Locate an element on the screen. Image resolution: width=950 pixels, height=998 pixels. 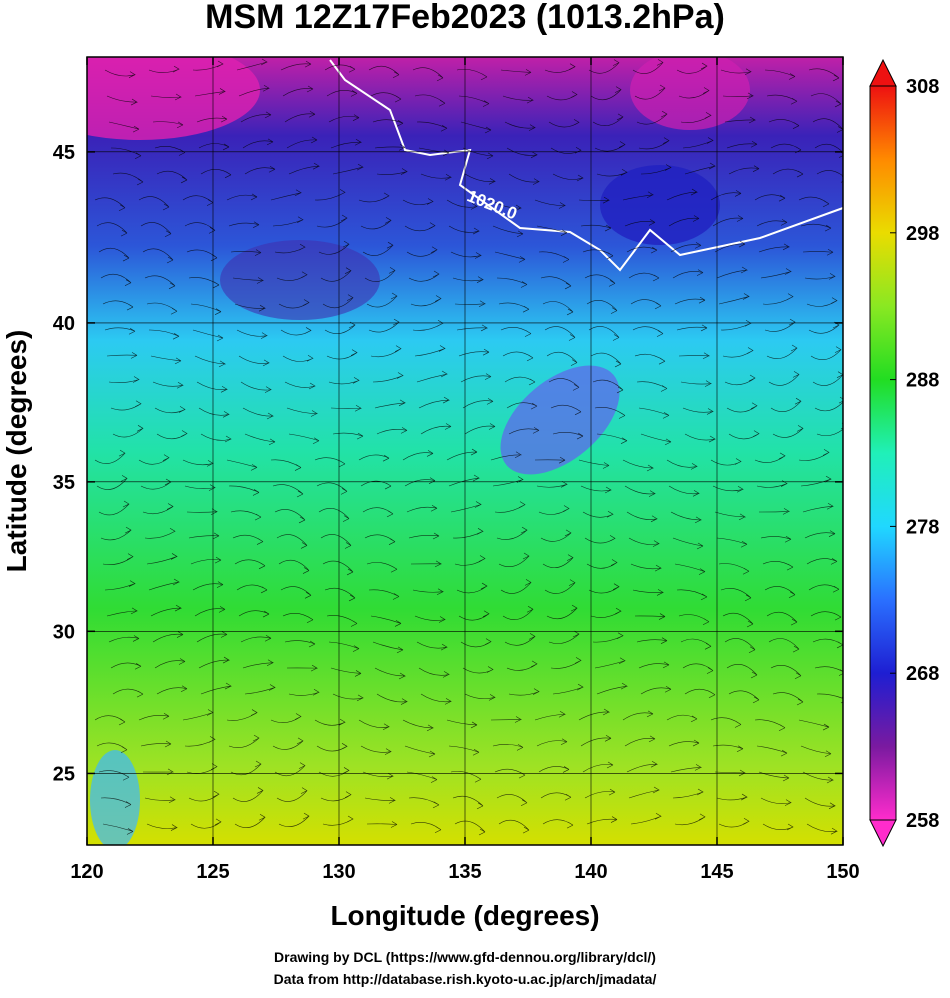
x-tick-label: 145 is located at coordinates (716, 872).